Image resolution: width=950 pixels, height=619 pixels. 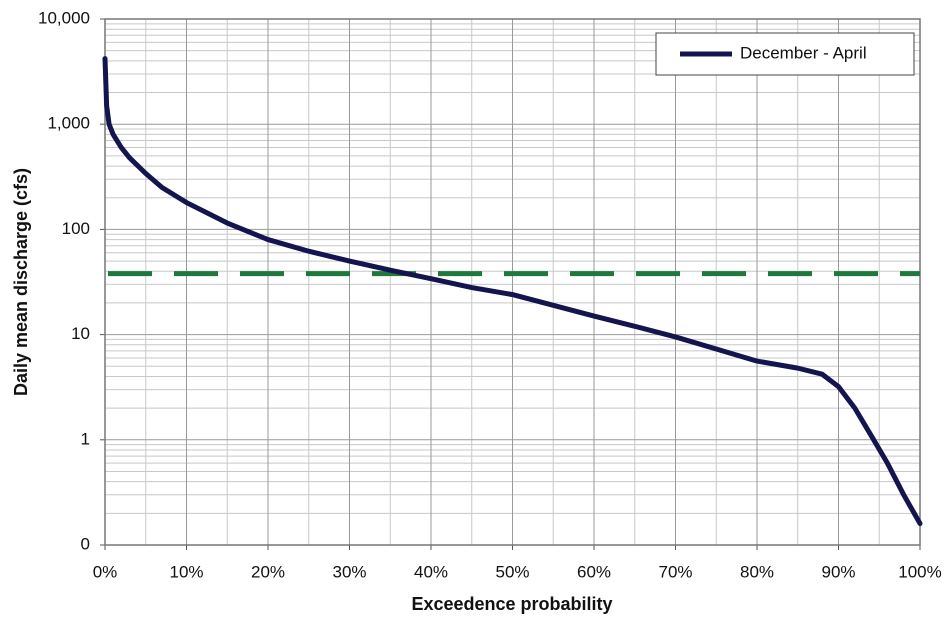 I want to click on legend-label: December - April, so click(x=803, y=52).